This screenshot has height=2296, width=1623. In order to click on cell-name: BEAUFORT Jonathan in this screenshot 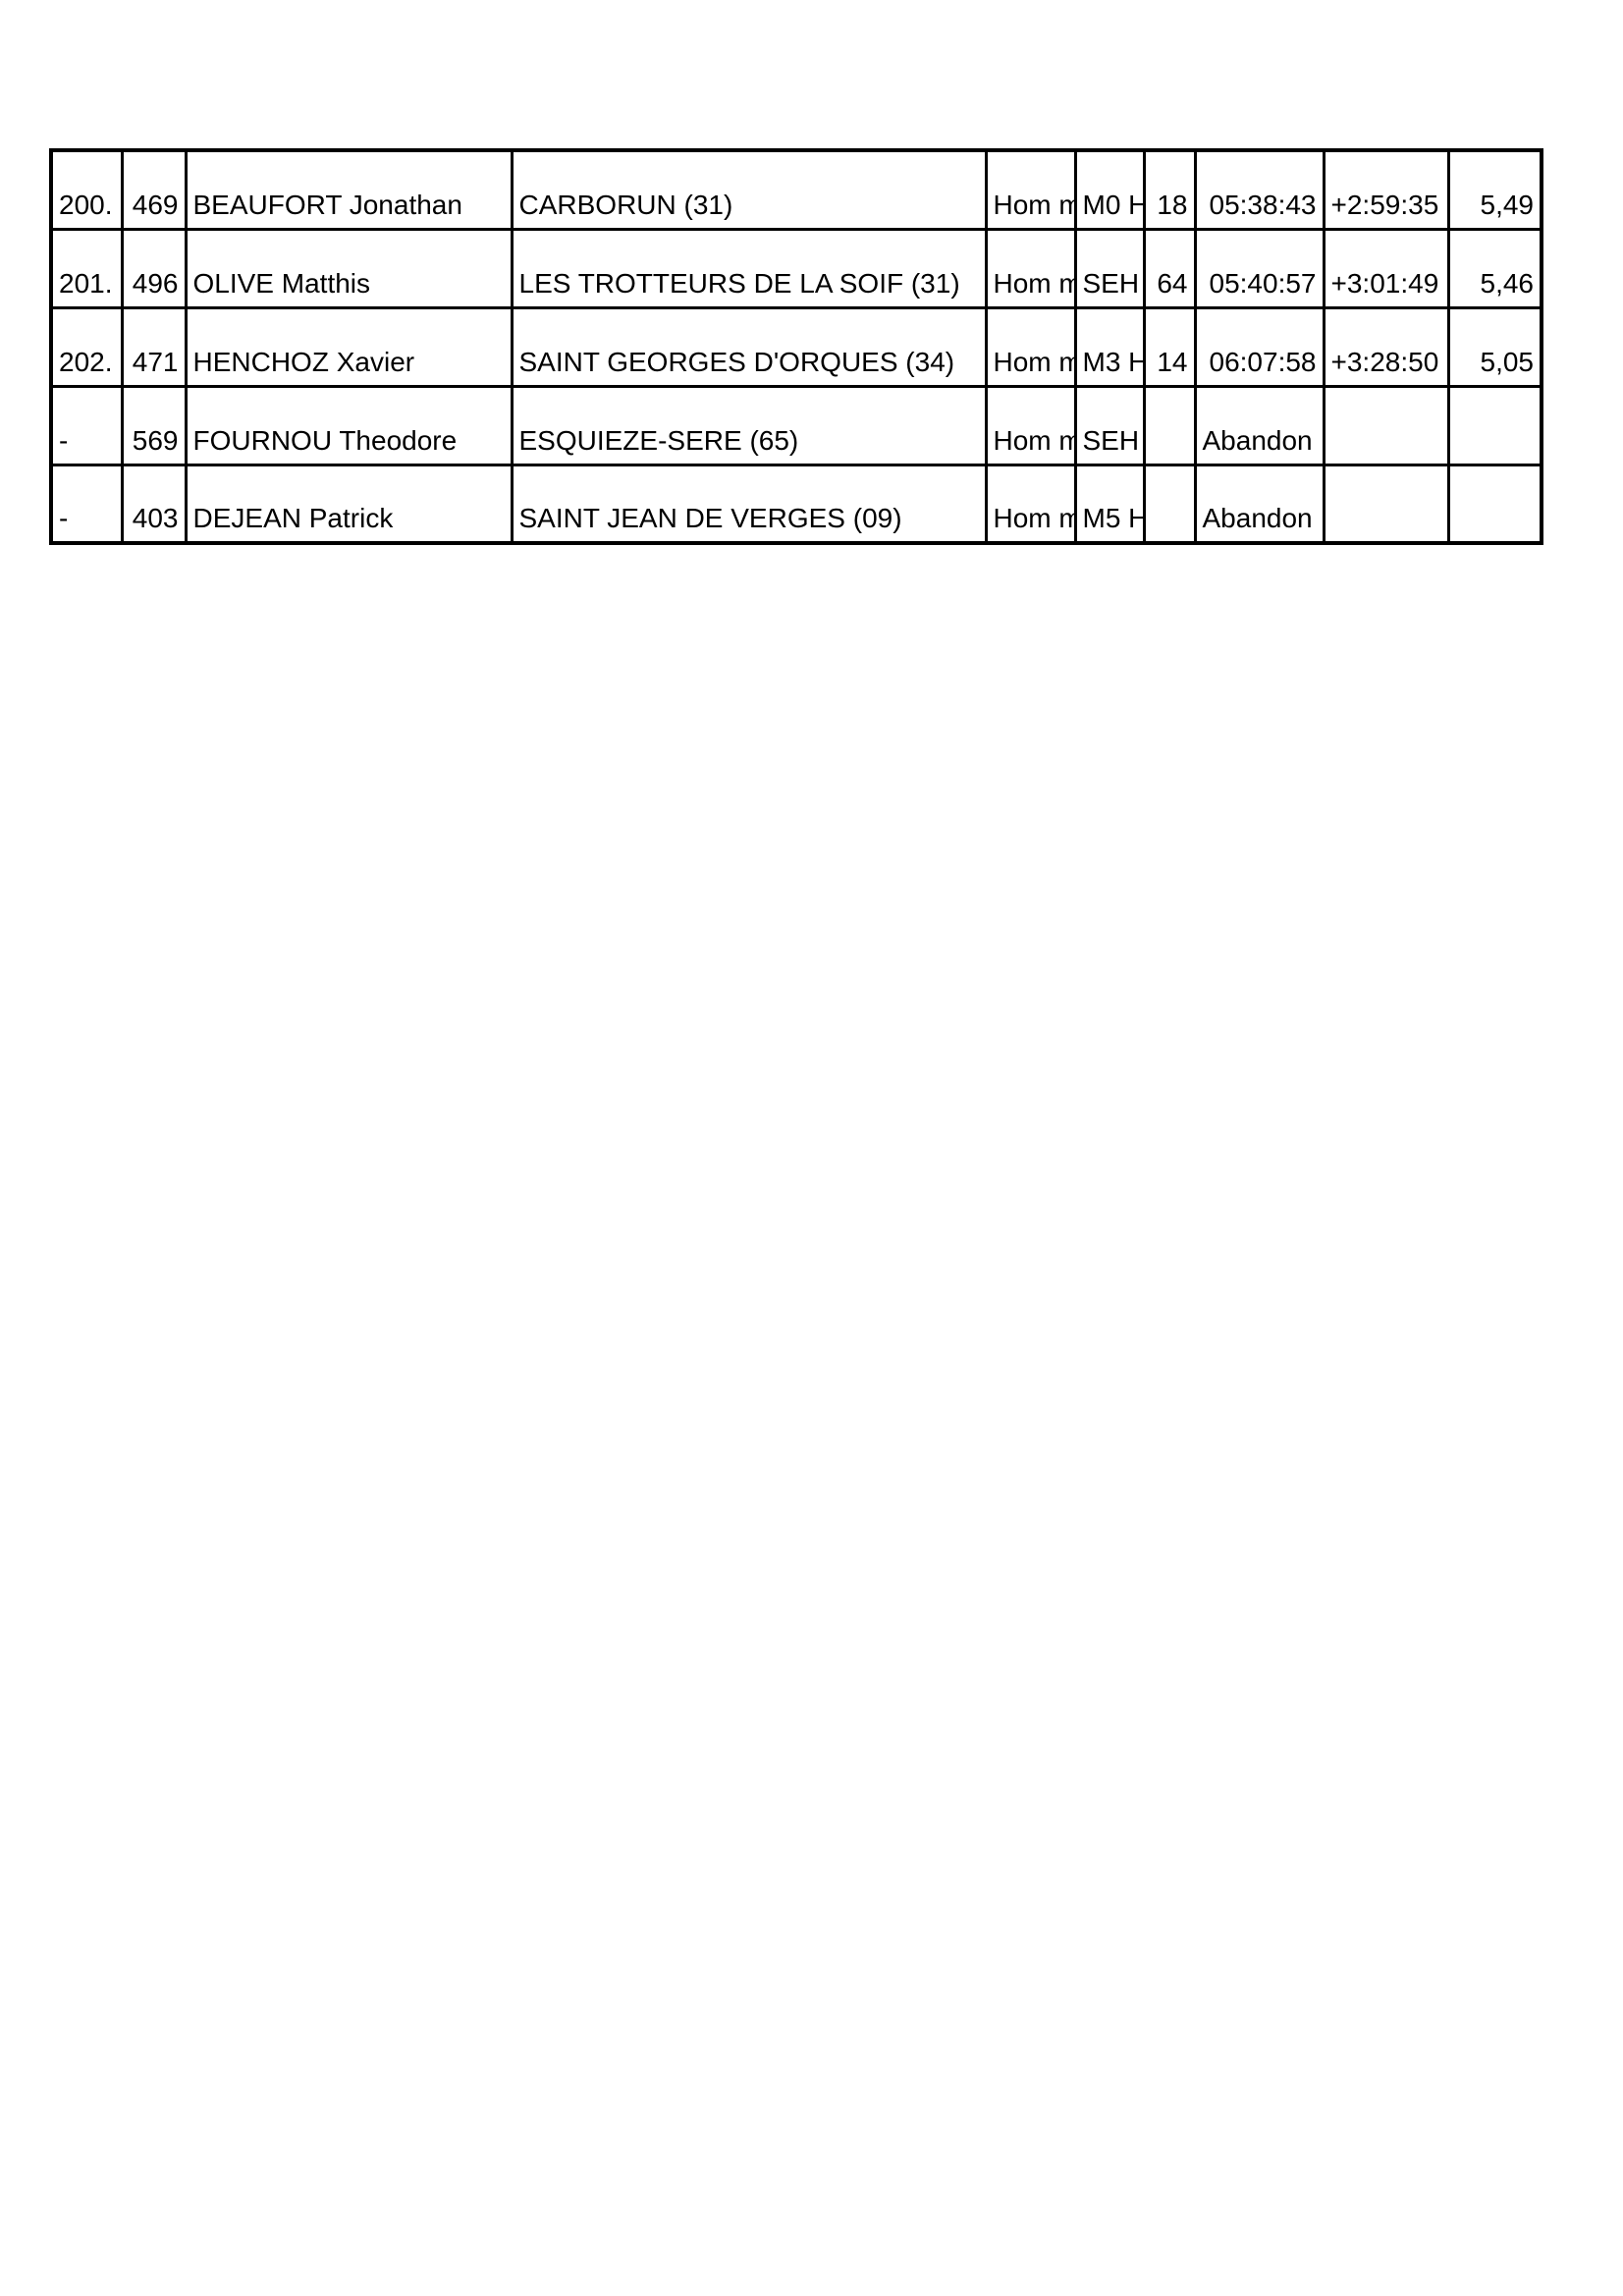, I will do `click(349, 189)`.